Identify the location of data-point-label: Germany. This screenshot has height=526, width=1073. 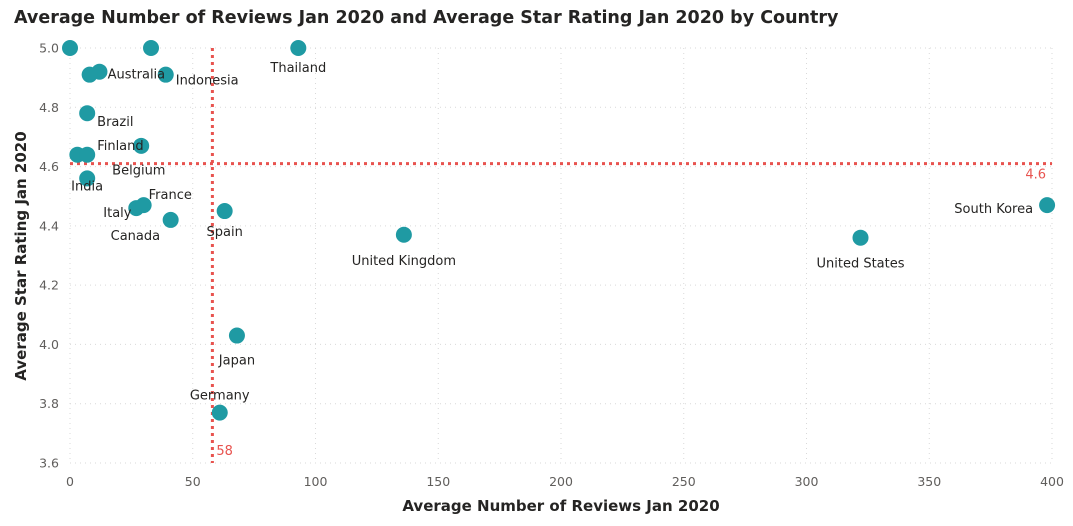
(220, 396).